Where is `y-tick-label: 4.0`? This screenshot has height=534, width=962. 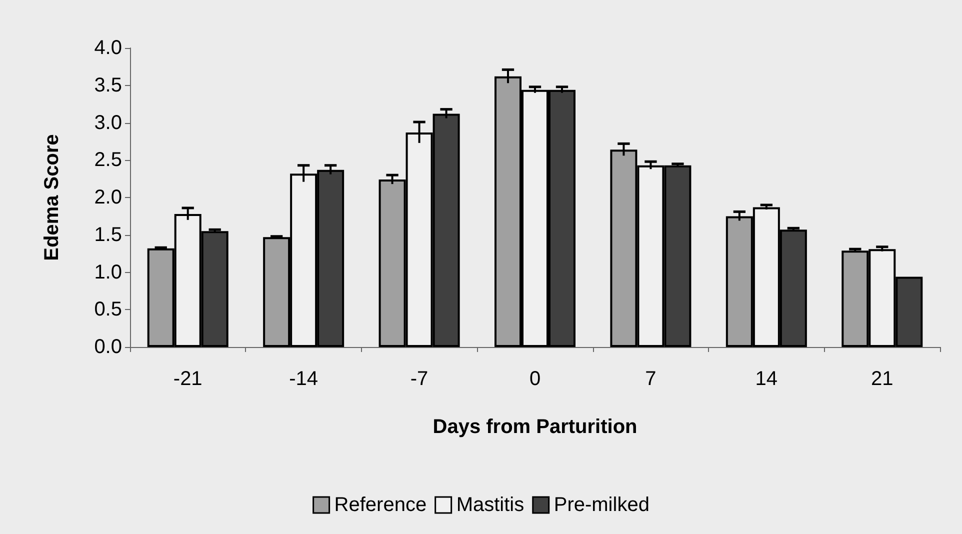 y-tick-label: 4.0 is located at coordinates (108, 48).